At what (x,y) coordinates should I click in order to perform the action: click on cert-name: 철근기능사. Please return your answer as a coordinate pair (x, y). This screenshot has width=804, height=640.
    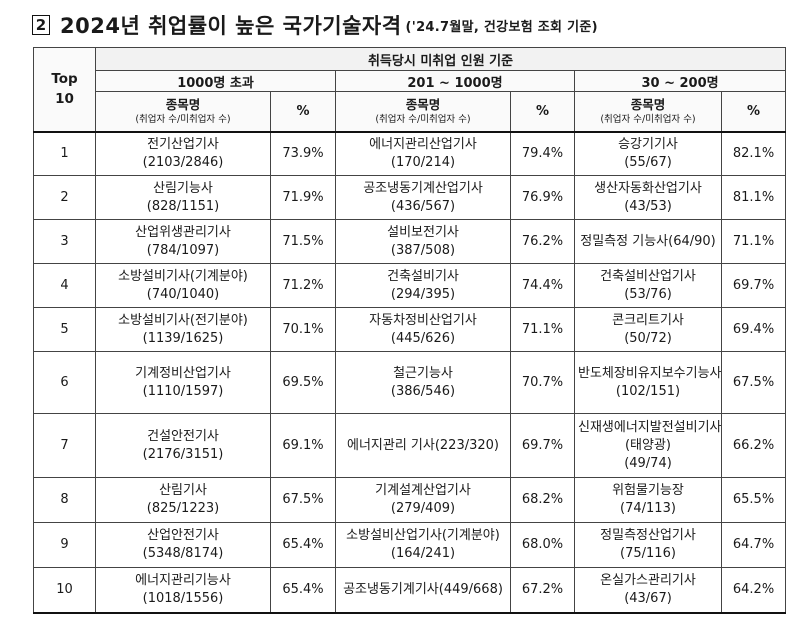
    Looking at the image, I should click on (423, 373).